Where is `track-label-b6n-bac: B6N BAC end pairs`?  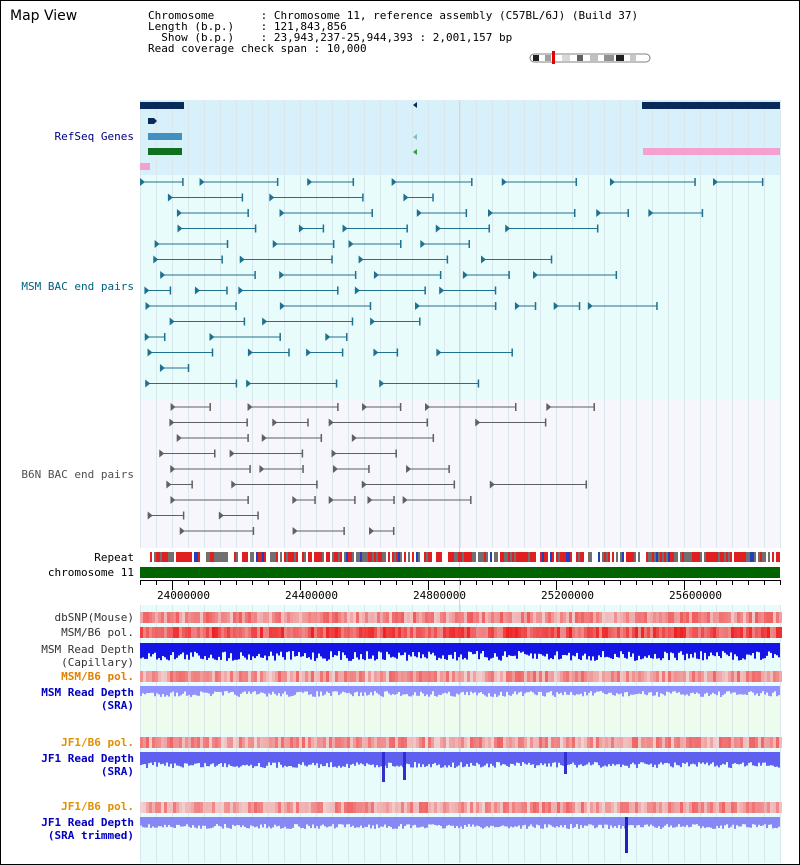
track-label-b6n-bac: B6N BAC end pairs is located at coordinates (77, 474).